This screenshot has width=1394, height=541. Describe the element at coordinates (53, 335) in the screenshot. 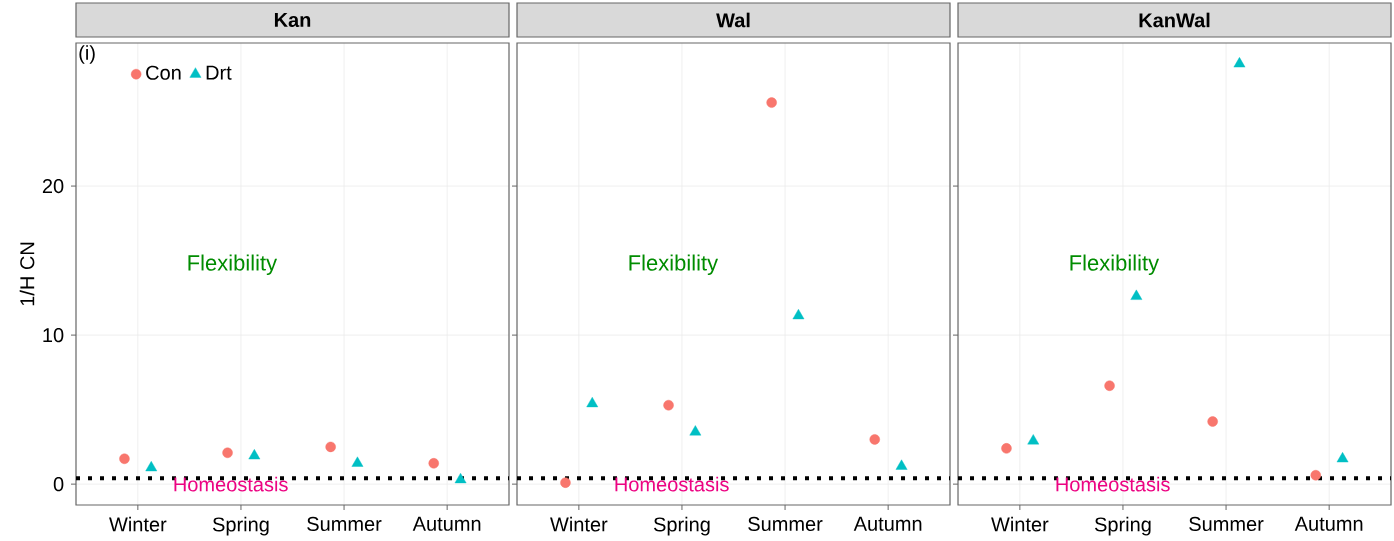

I see `y-tick-label: 10` at that location.